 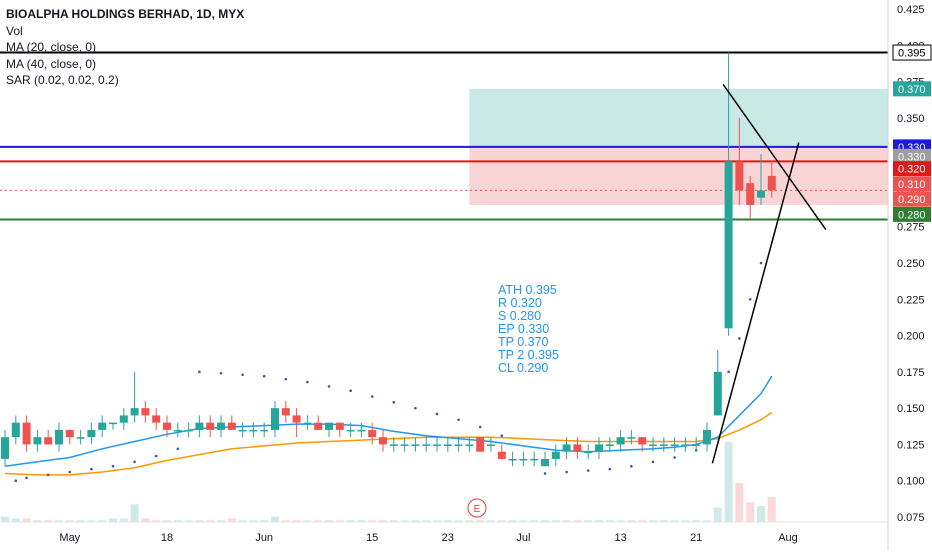 What do you see at coordinates (329, 386) in the screenshot?
I see `sar-dot` at bounding box center [329, 386].